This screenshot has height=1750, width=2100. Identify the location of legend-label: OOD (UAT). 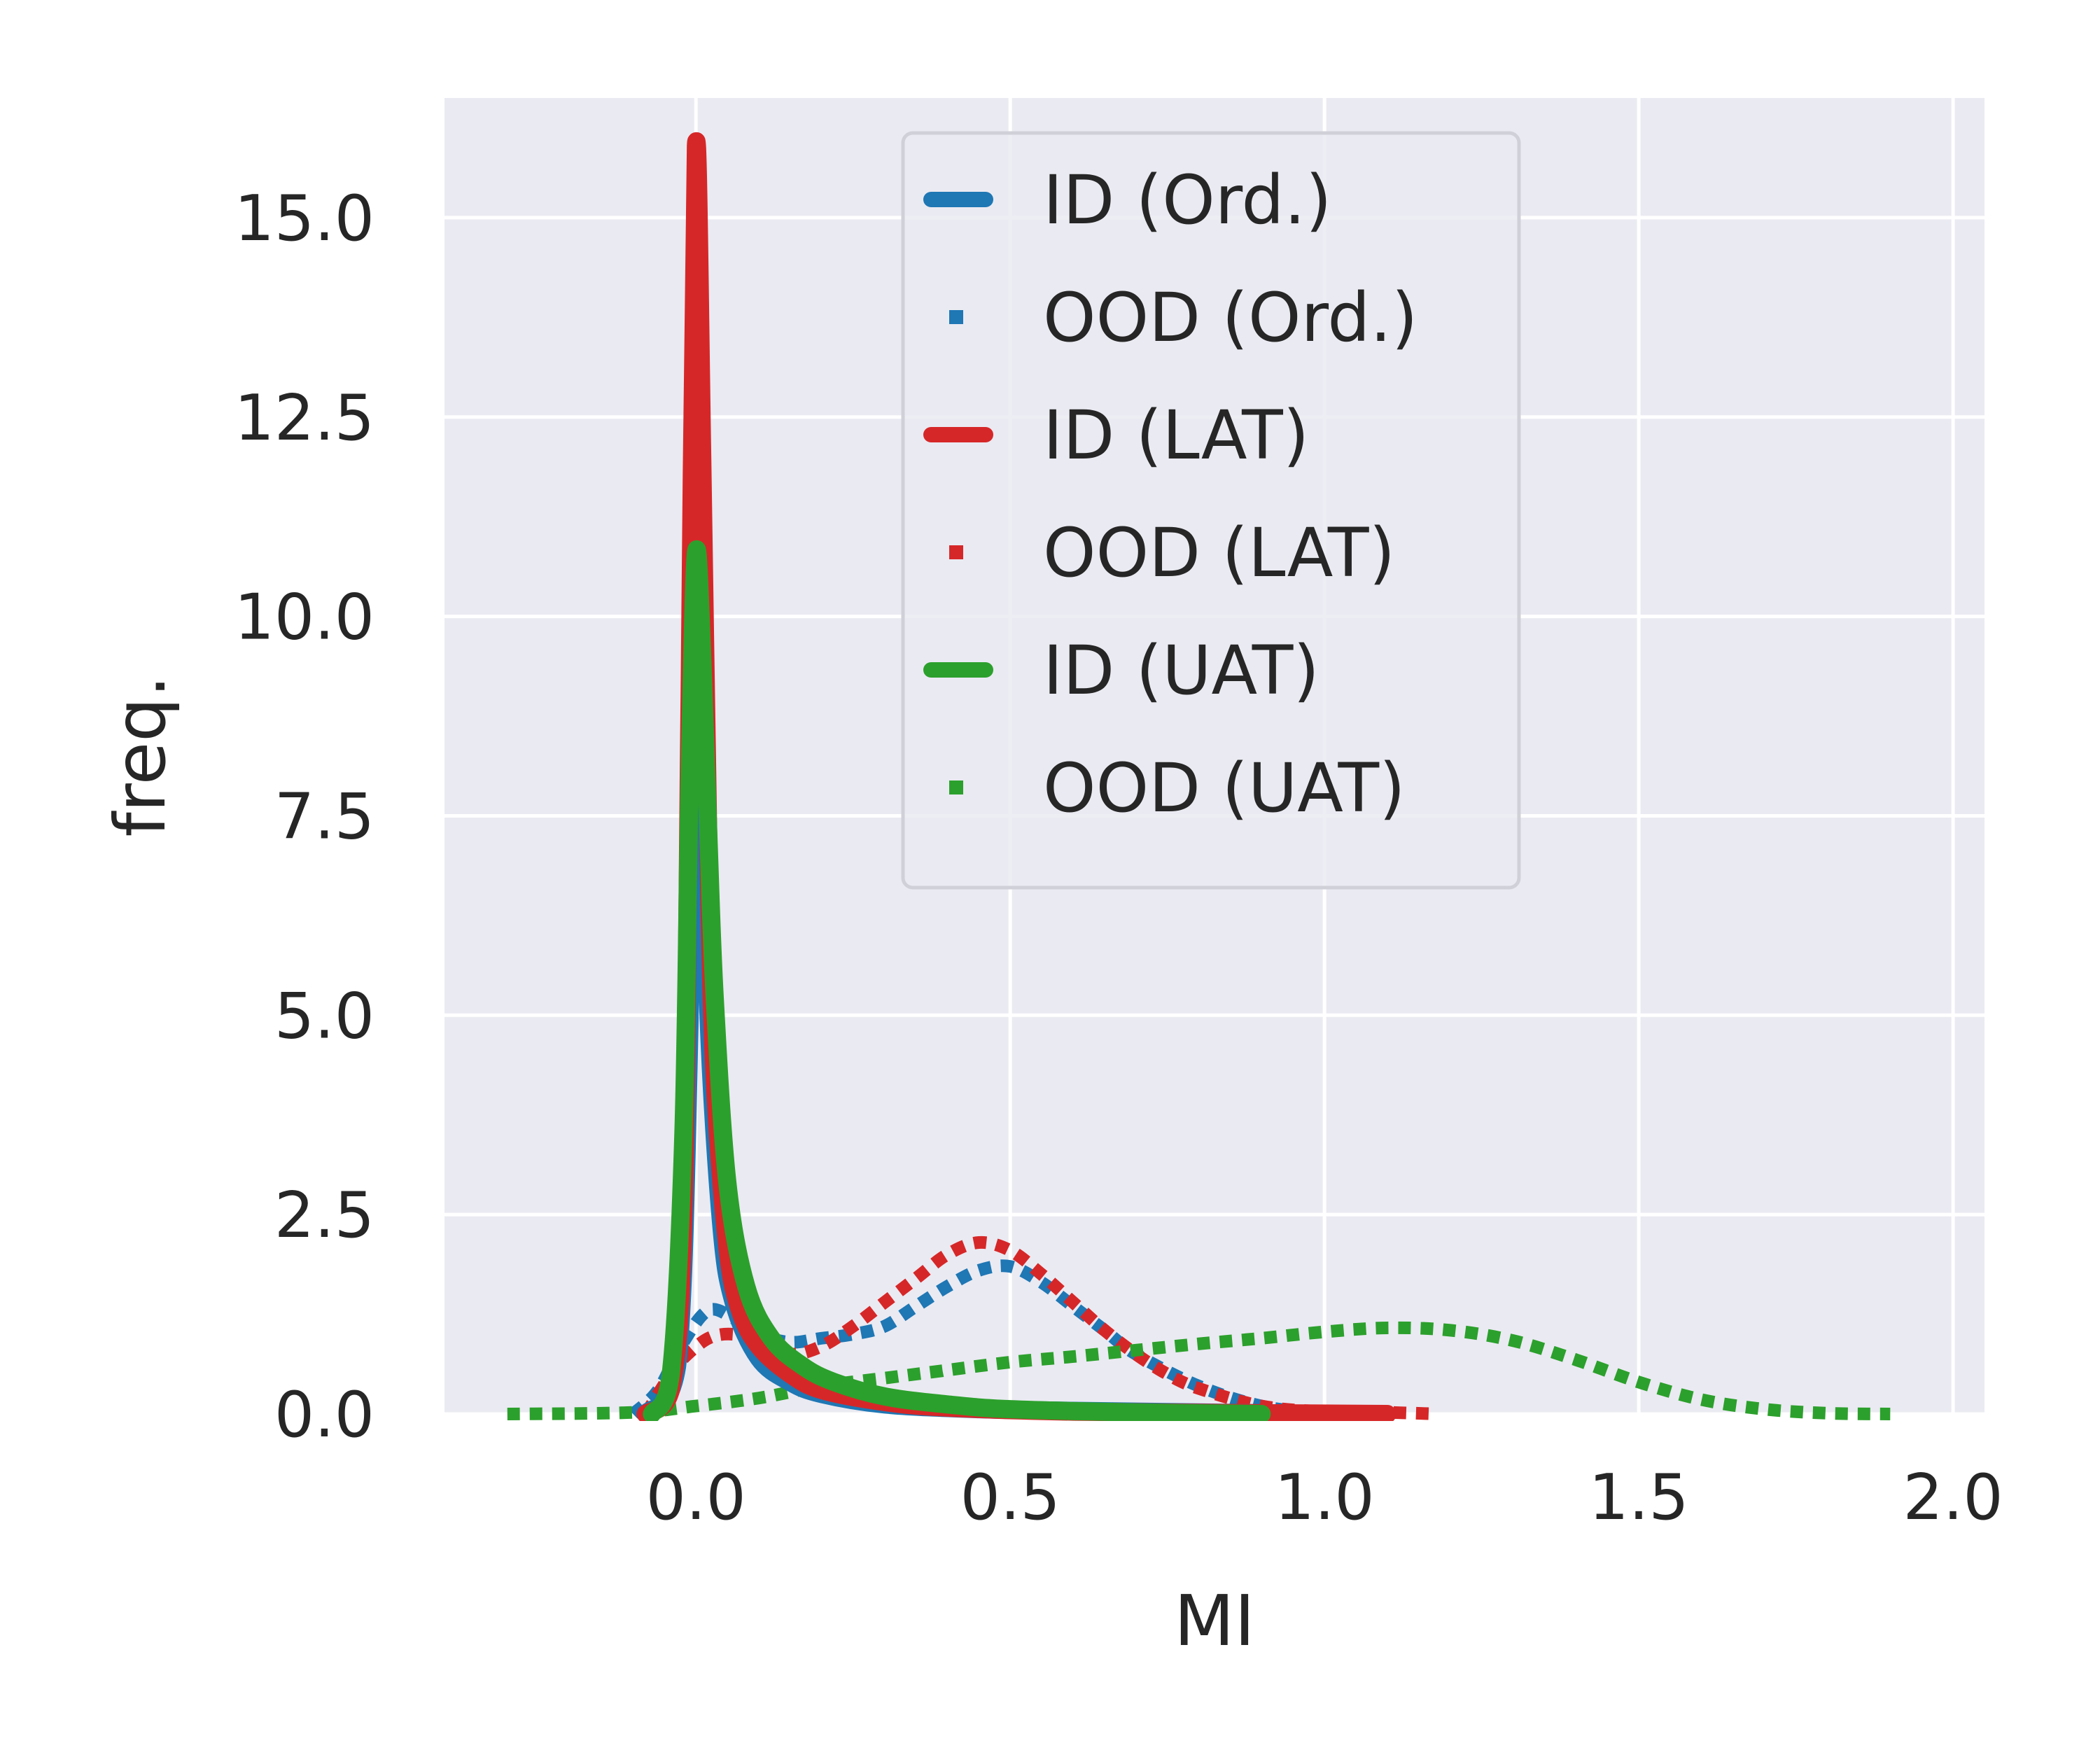
(1224, 788).